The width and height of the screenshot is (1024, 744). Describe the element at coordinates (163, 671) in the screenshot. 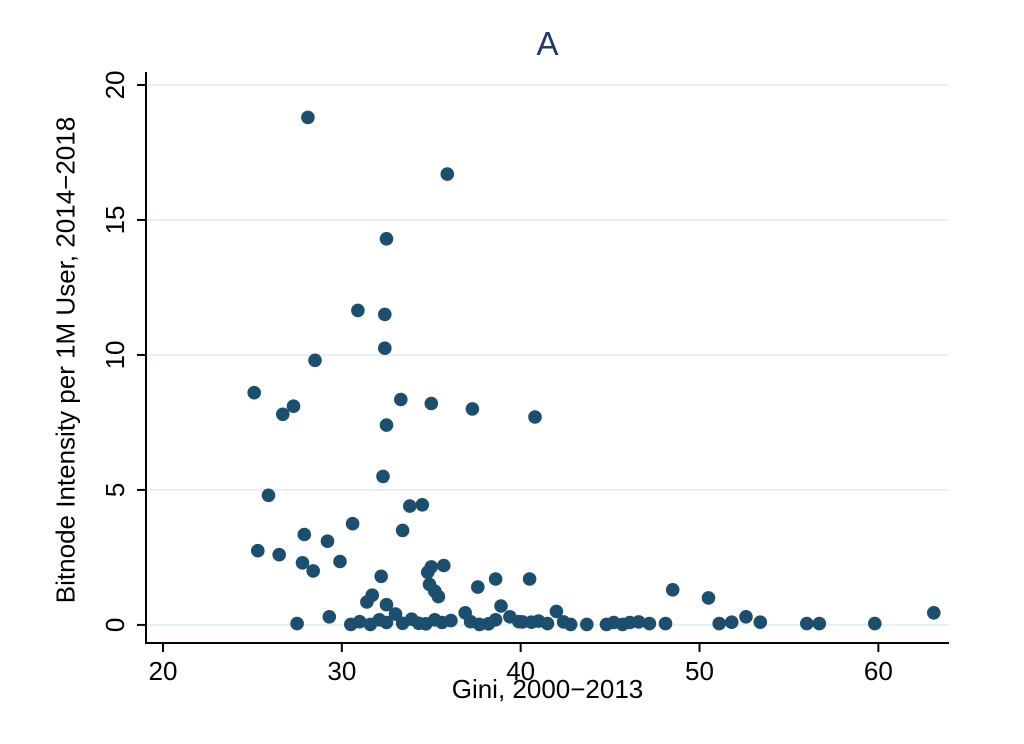

I see `x-tick-label: 20` at that location.